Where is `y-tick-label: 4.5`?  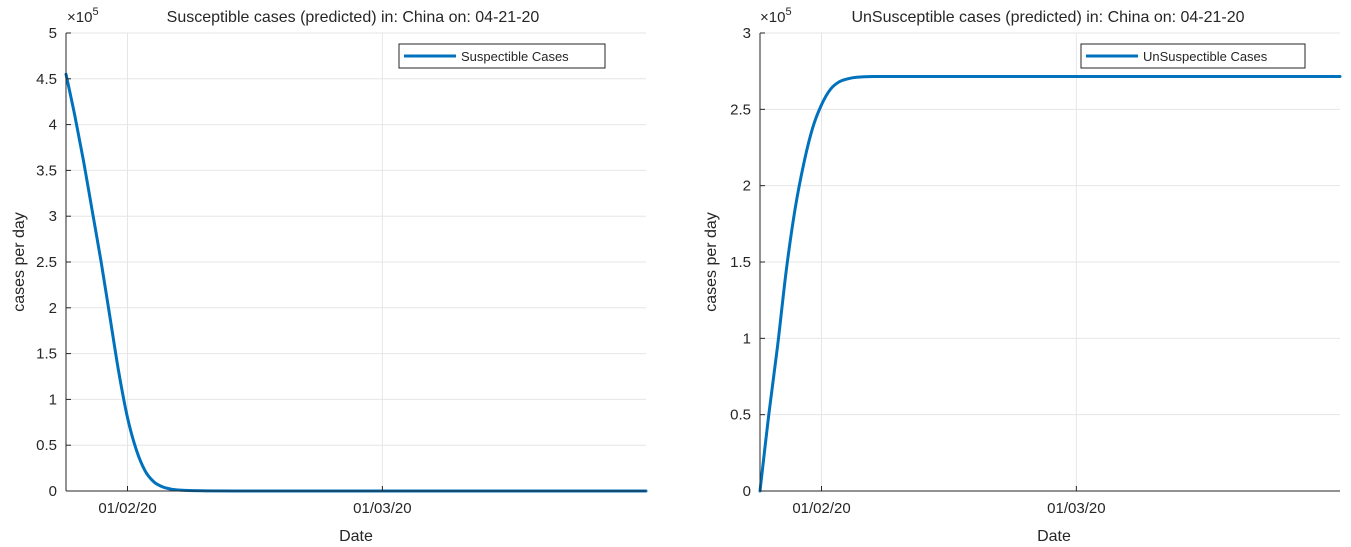 y-tick-label: 4.5 is located at coordinates (46, 79).